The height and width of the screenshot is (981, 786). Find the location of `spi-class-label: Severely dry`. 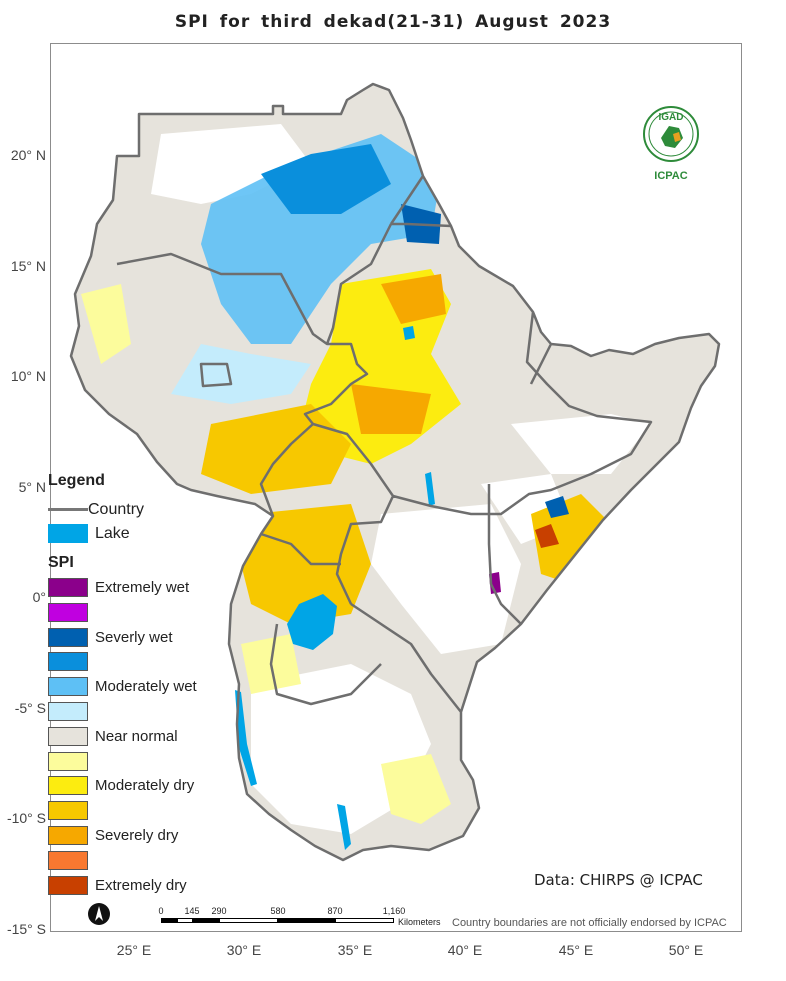

spi-class-label: Severely dry is located at coordinates (137, 835).